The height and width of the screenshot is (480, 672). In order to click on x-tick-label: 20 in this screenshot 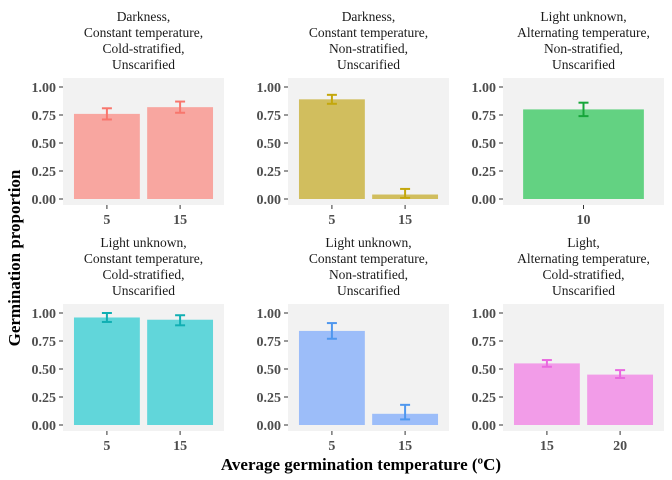, I will do `click(620, 446)`.